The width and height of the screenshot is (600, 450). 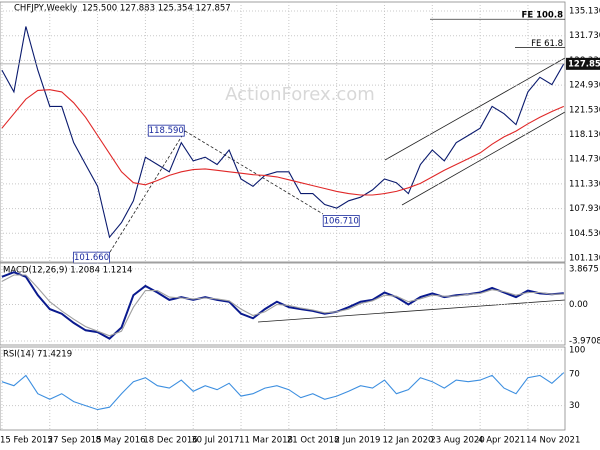 What do you see at coordinates (215, 441) in the screenshot?
I see `x-tick-label: 30 Jul 2017` at bounding box center [215, 441].